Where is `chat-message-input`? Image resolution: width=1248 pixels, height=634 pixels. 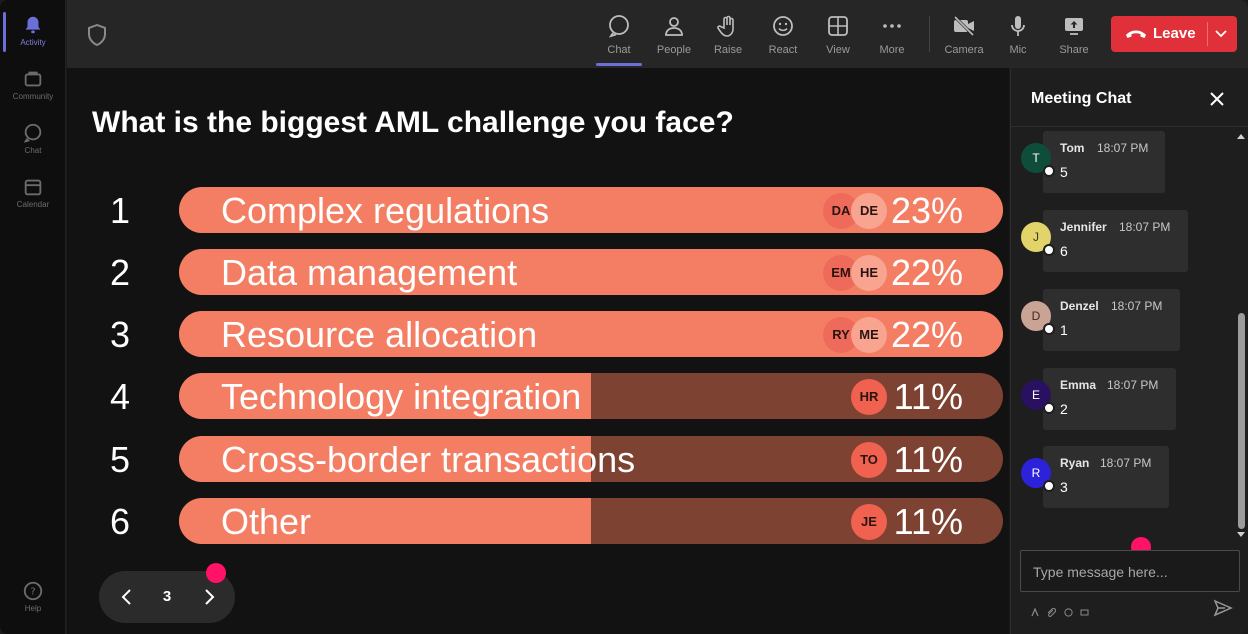 chat-message-input is located at coordinates (1131, 572).